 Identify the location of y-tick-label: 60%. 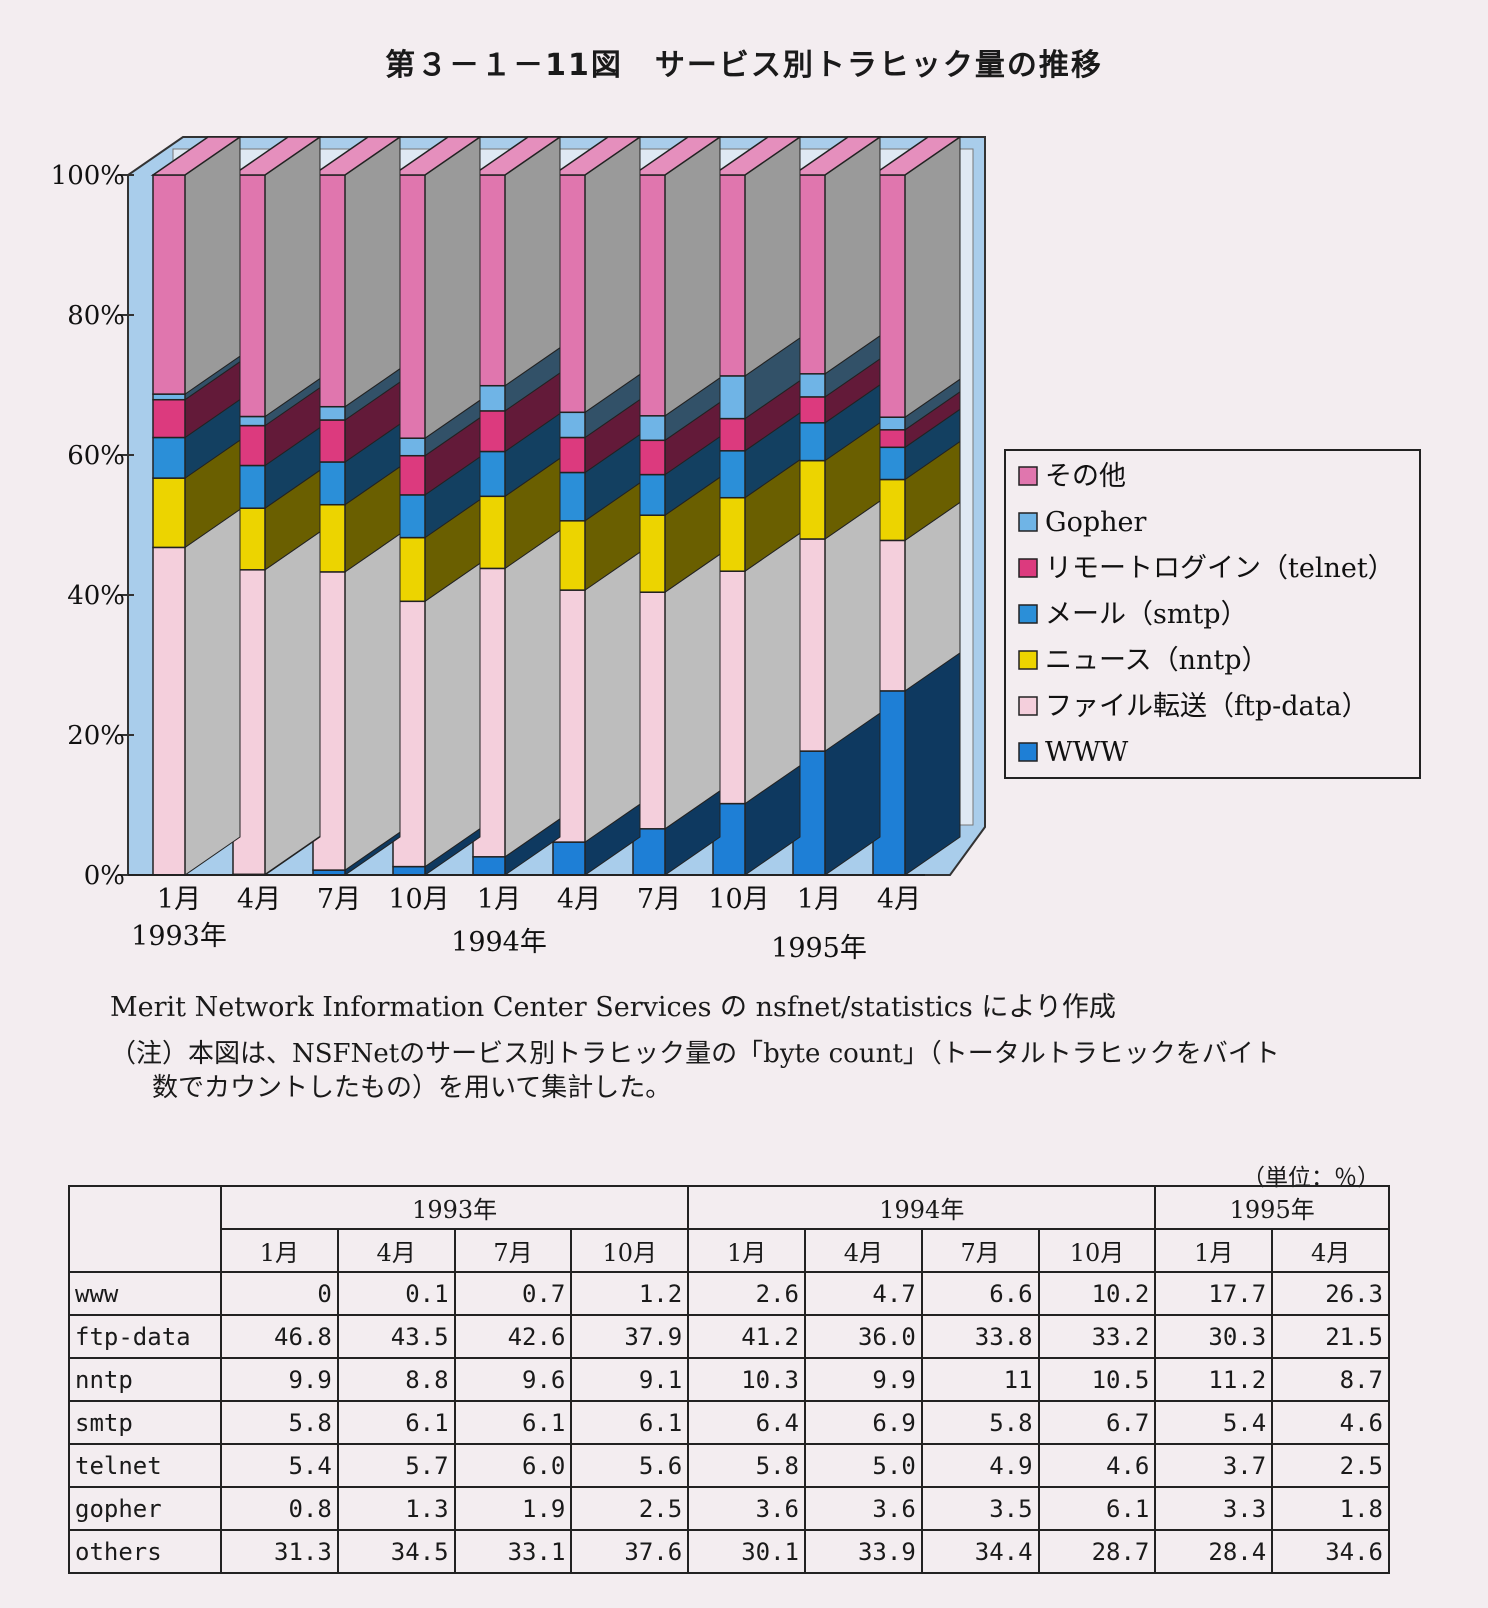
(96, 456).